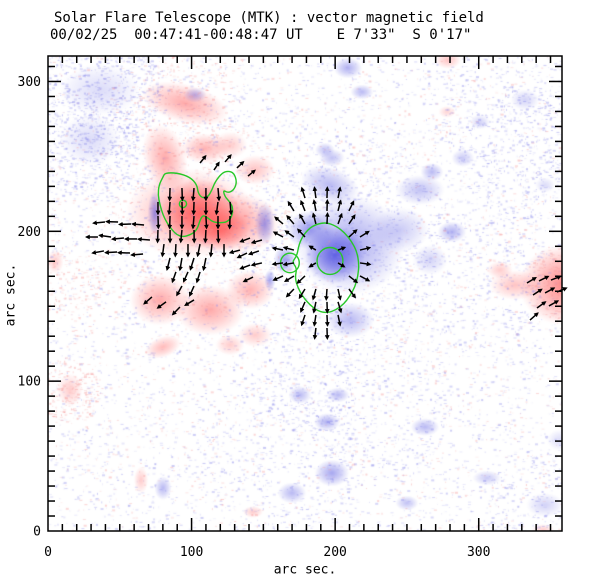 The width and height of the screenshot is (612, 585). Describe the element at coordinates (29, 82) in the screenshot. I see `y-tick-label: 300` at that location.